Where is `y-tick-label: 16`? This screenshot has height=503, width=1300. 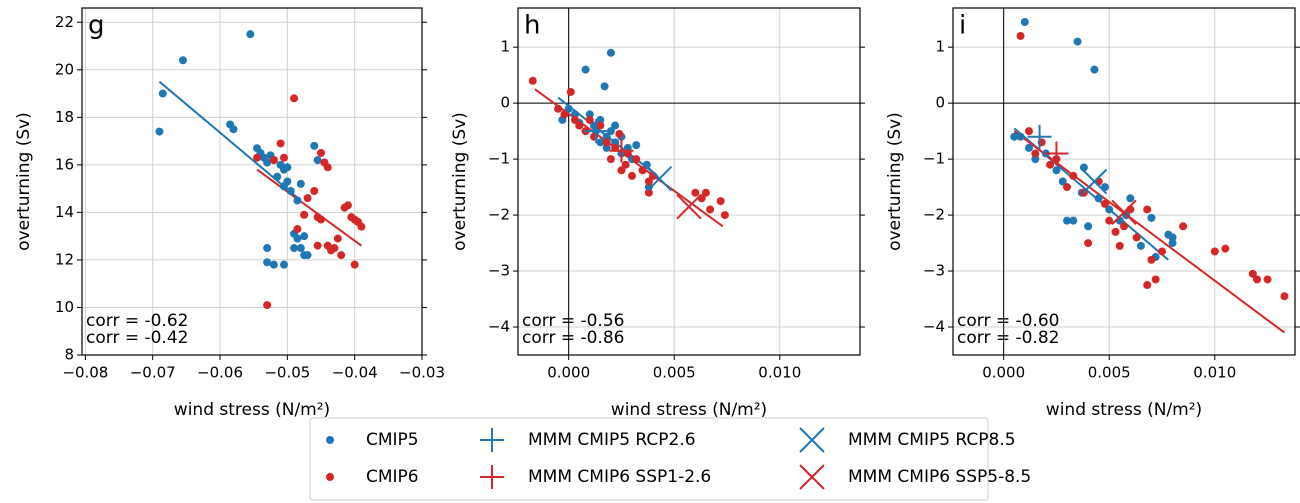
y-tick-label: 16 is located at coordinates (64, 164).